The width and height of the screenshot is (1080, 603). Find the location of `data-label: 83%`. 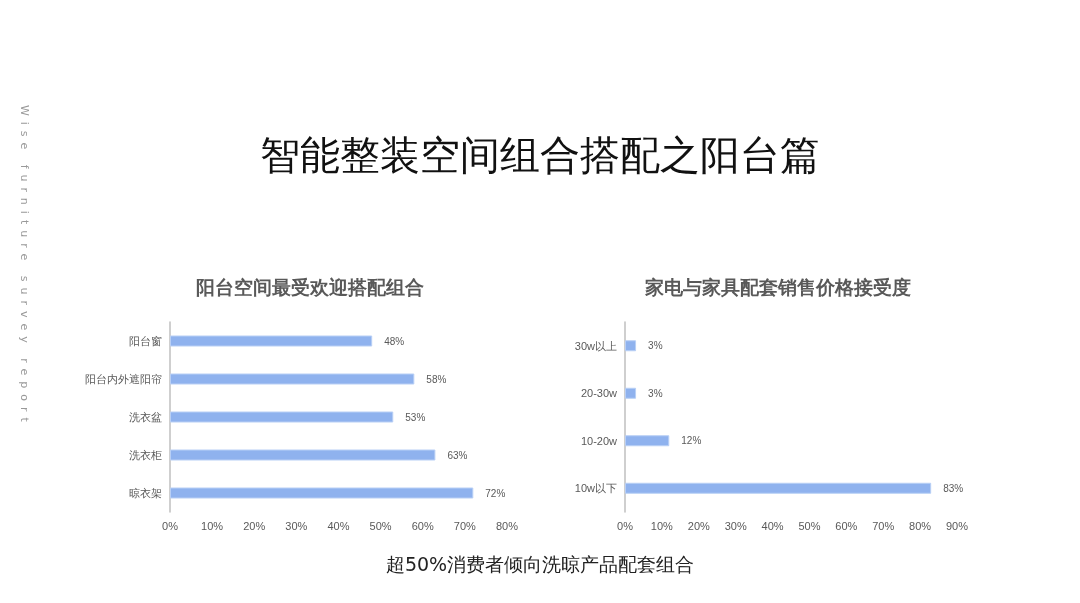

data-label: 83% is located at coordinates (953, 488).